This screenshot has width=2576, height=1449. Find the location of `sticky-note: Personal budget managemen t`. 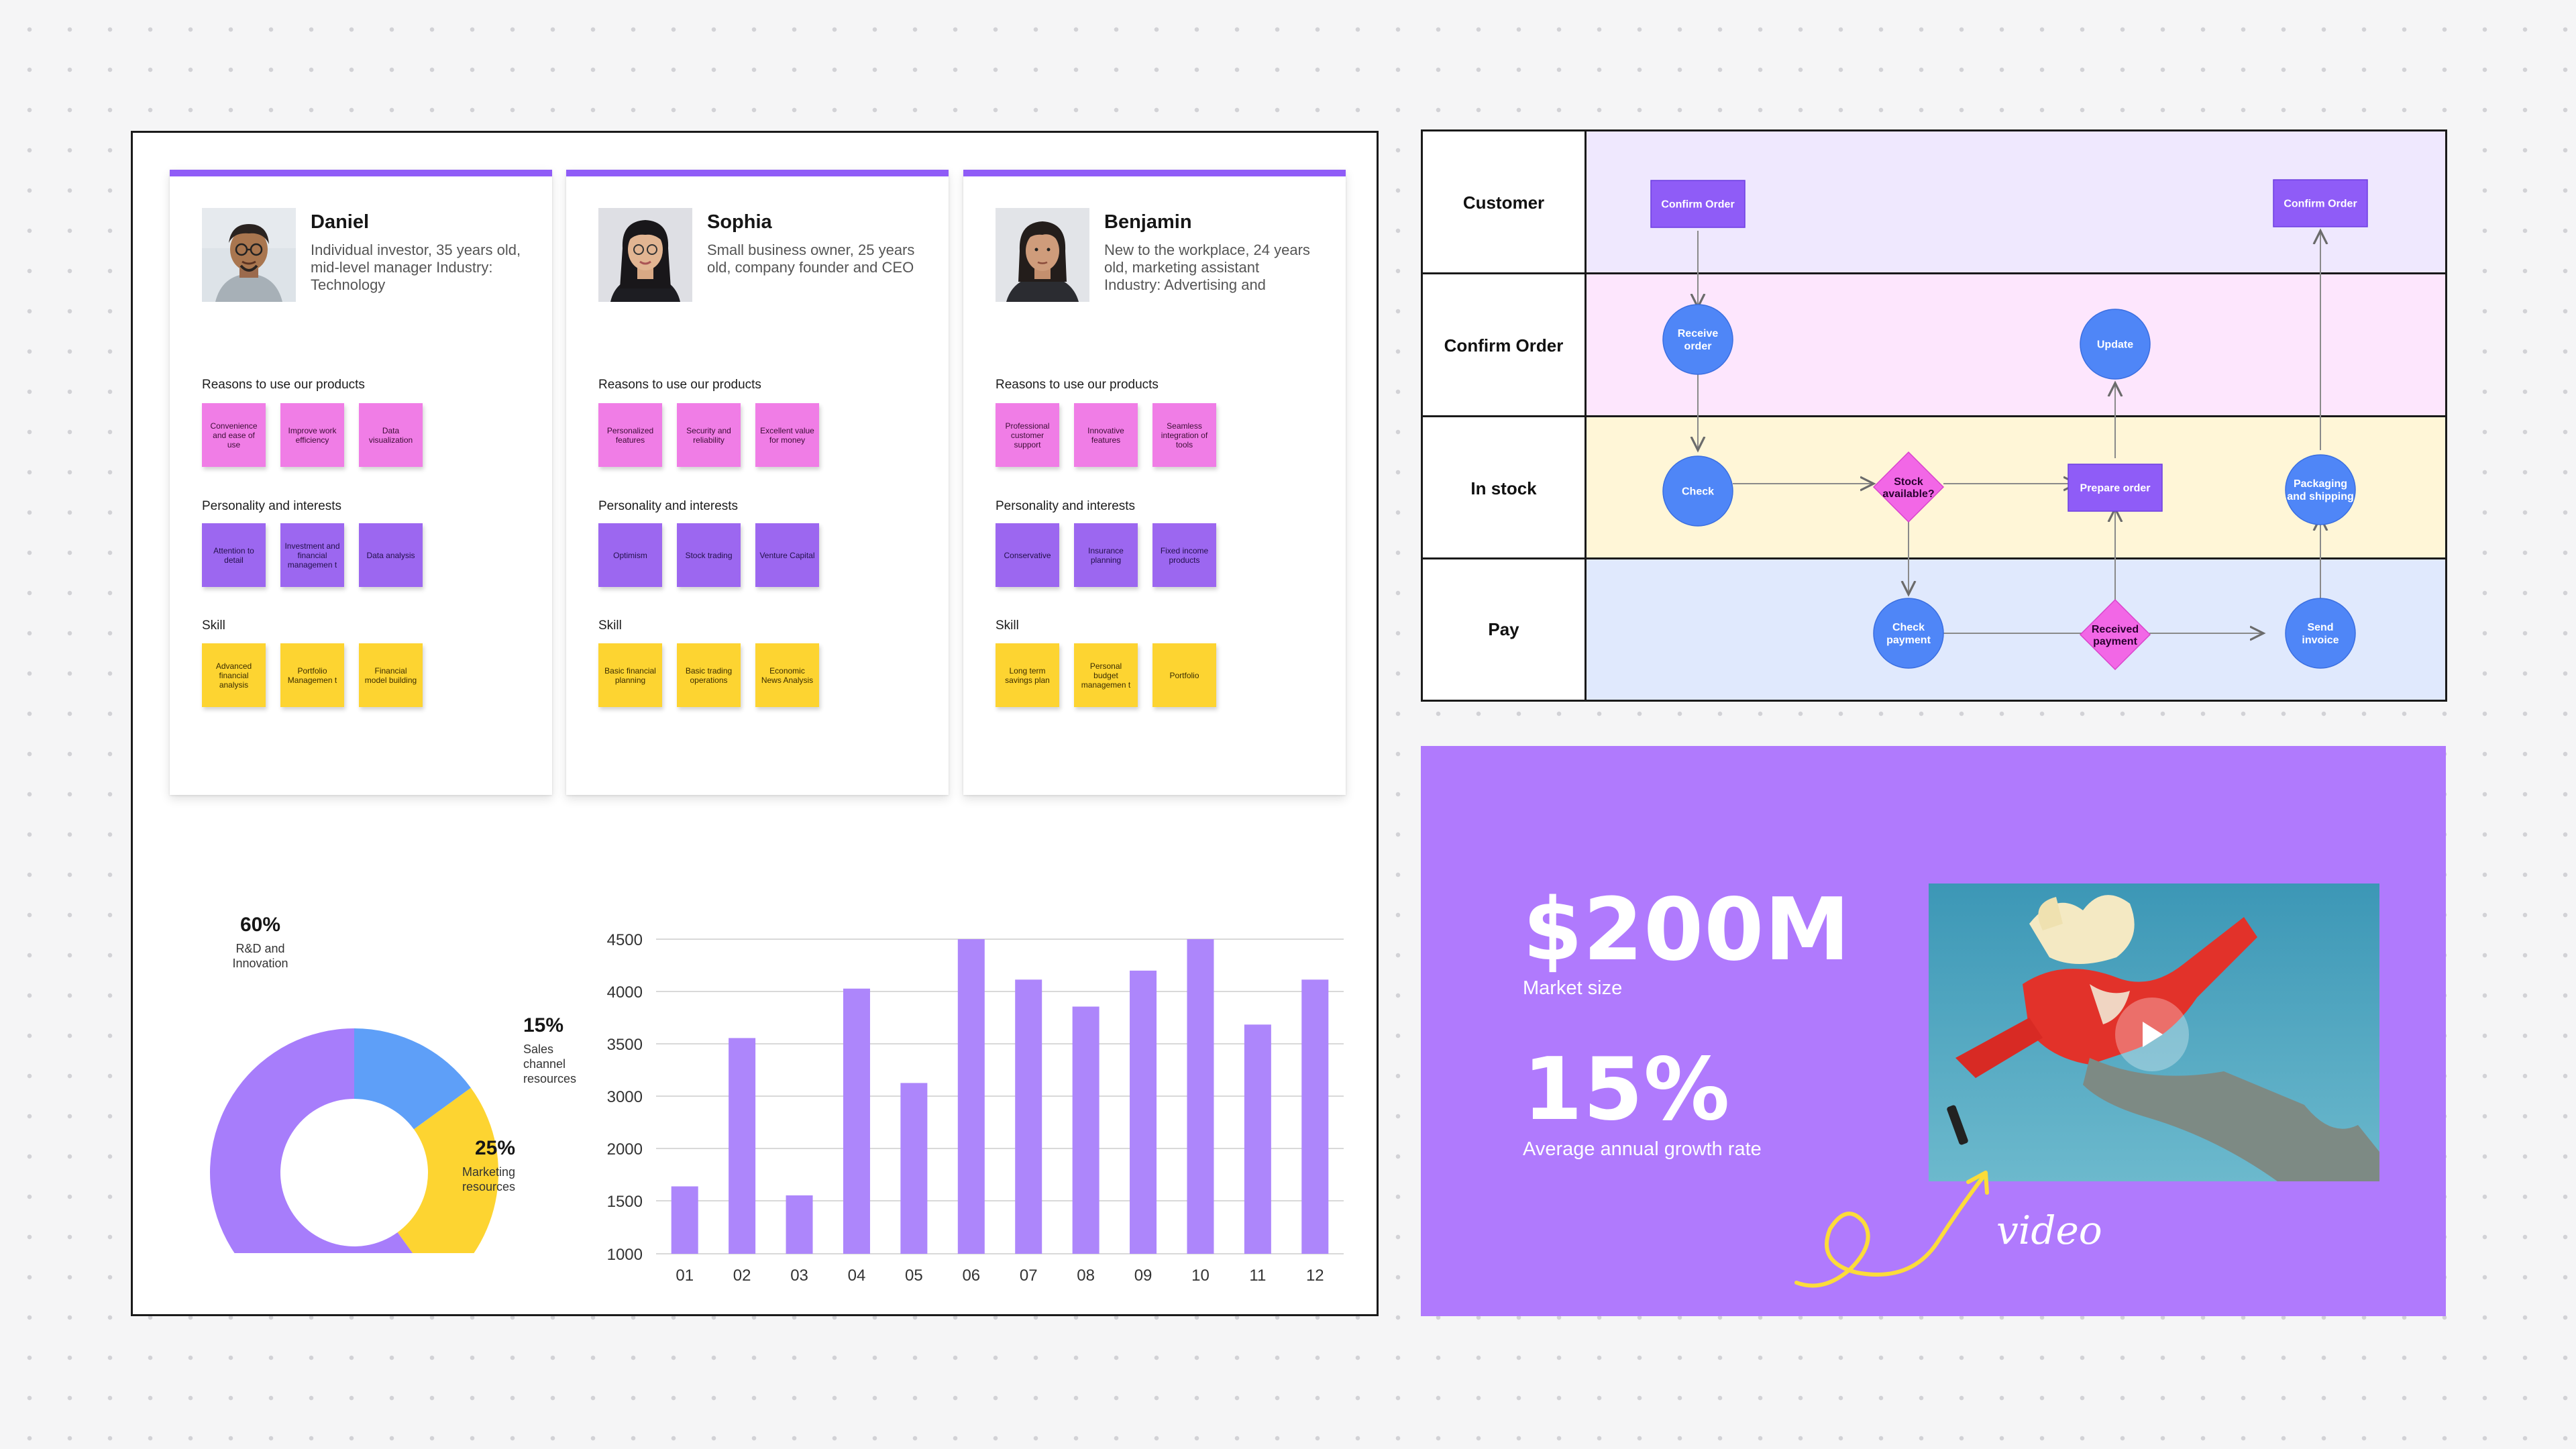

sticky-note: Personal budget managemen t is located at coordinates (1106, 675).